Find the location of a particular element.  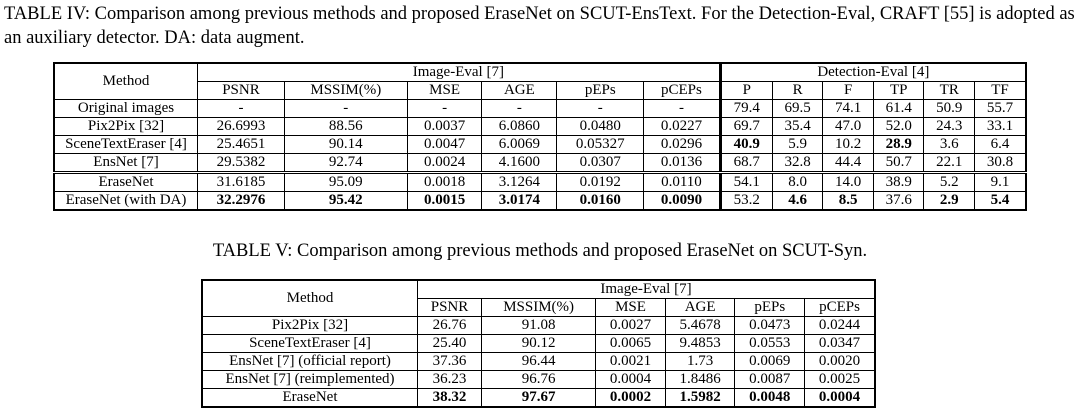

value-cell: 0.0160 is located at coordinates (600, 201).